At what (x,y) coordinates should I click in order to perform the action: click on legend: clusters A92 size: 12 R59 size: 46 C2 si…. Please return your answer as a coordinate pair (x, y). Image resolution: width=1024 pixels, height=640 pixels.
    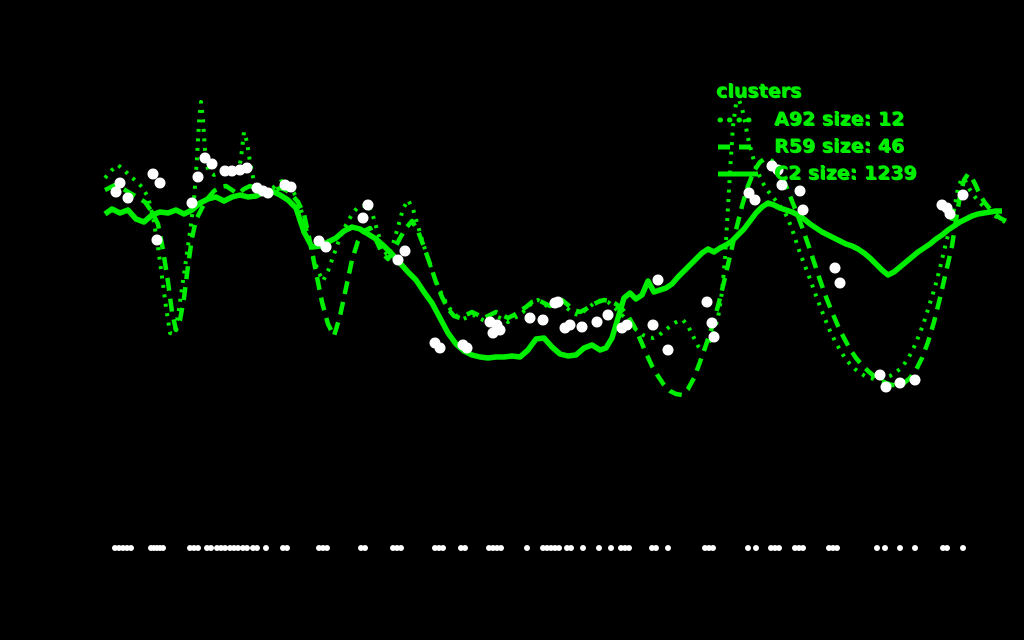
    Looking at the image, I should click on (816, 133).